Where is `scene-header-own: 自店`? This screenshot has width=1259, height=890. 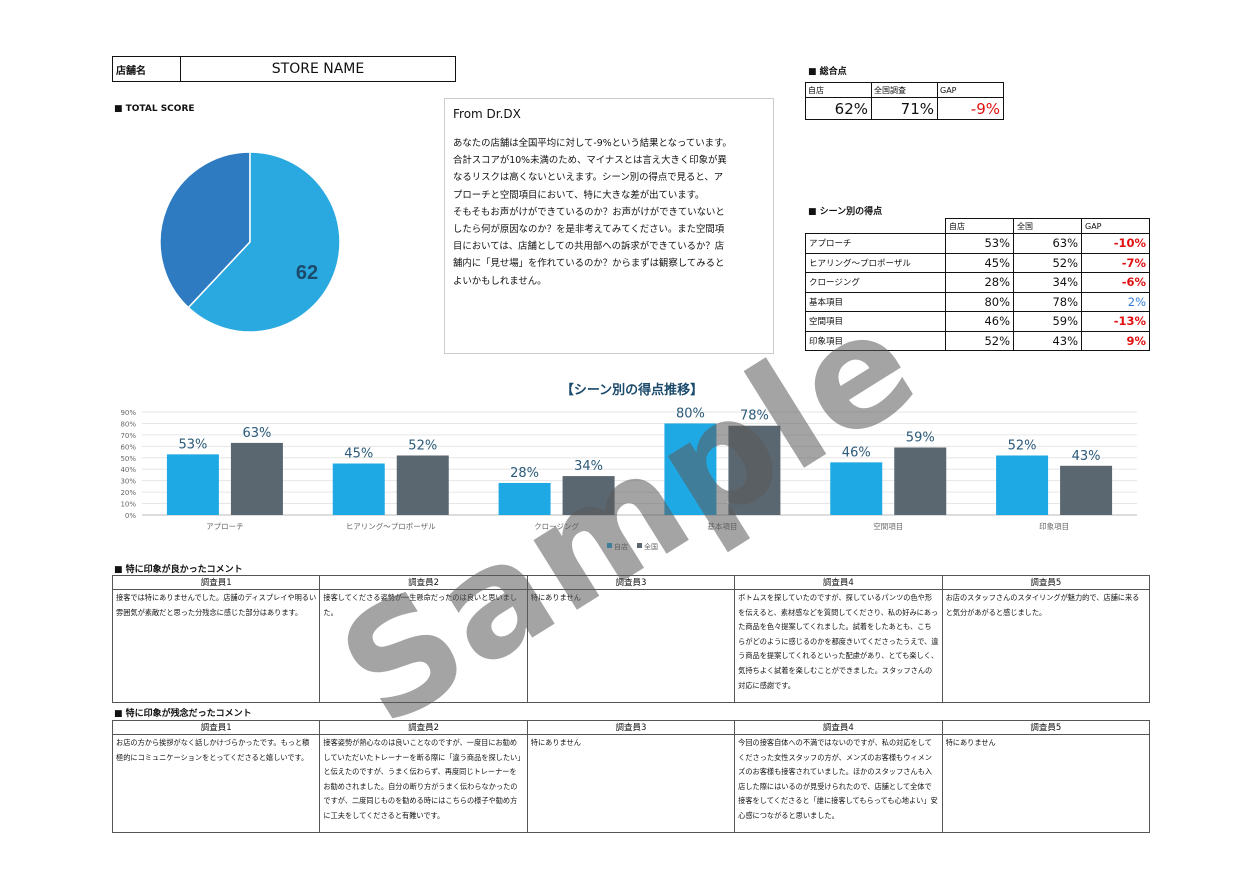
scene-header-own: 自店 is located at coordinates (979, 226).